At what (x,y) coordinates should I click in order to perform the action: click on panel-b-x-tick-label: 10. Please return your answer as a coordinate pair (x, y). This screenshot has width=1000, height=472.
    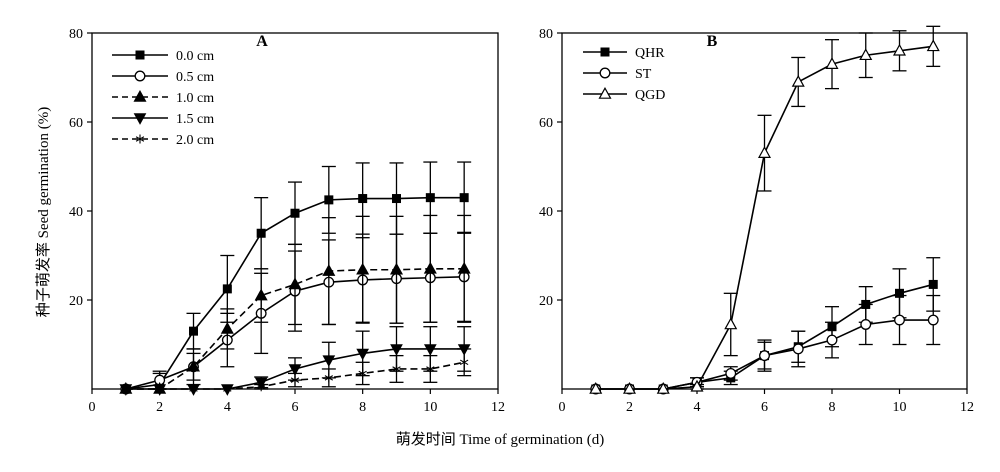
    Looking at the image, I should click on (900, 407).